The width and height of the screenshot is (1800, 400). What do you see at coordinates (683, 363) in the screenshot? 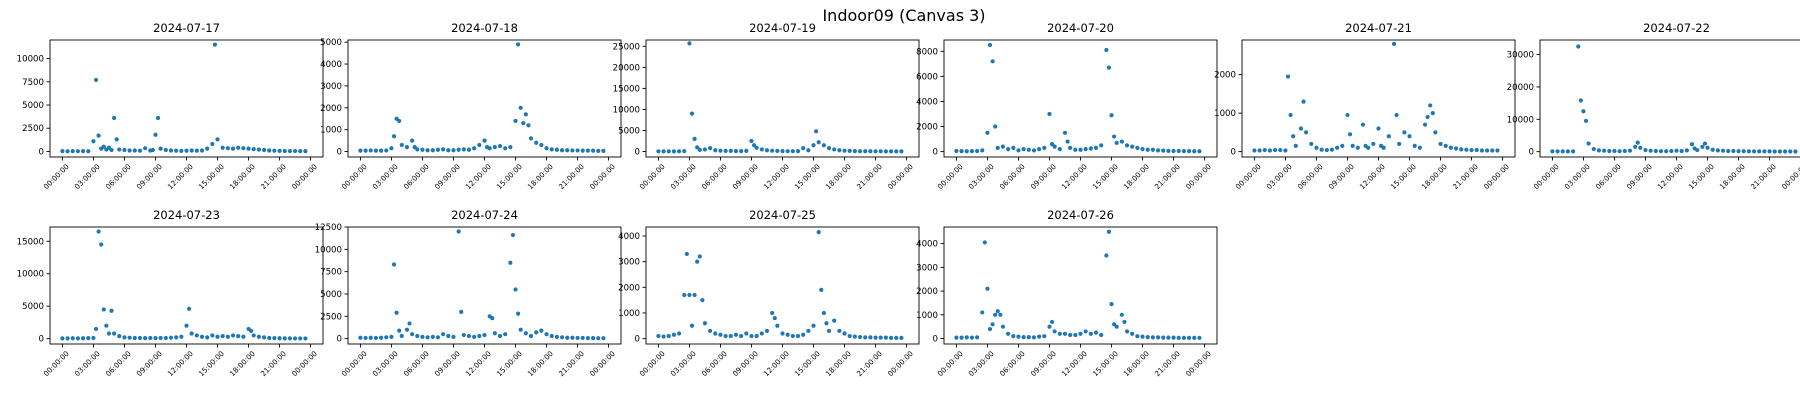
I see `x-tick-label: 03:00:00` at bounding box center [683, 363].